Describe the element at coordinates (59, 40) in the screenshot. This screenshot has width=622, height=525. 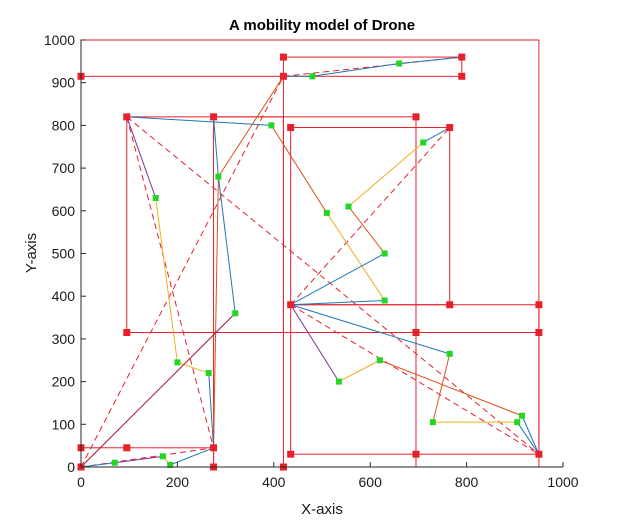
I see `y-tick-label-10: 1000` at that location.